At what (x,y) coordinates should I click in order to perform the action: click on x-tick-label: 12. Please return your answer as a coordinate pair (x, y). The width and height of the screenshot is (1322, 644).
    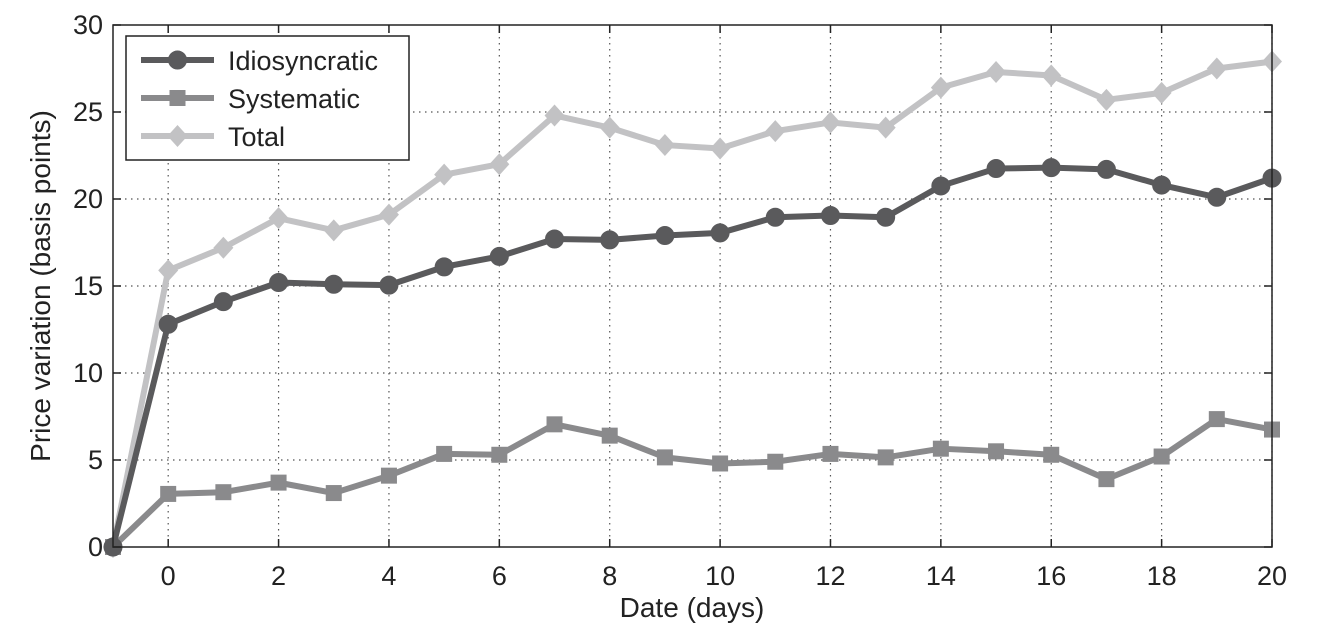
    Looking at the image, I should click on (830, 576).